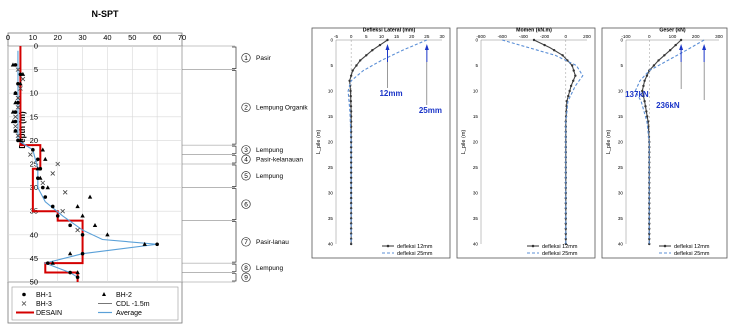  Describe the element at coordinates (382, 36) in the screenshot. I see `x-tick-label: 10` at that location.